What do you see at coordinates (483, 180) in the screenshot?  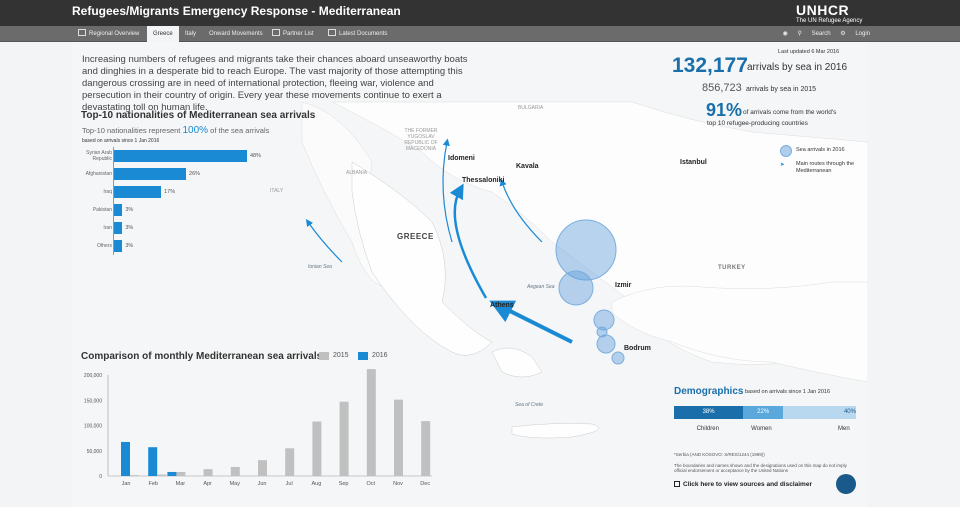 I see `city-thessaloniki: Thessaloniki` at bounding box center [483, 180].